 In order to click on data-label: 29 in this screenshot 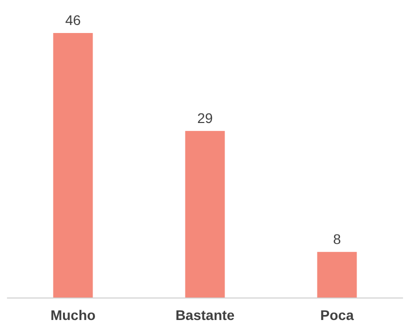, I will do `click(205, 118)`.